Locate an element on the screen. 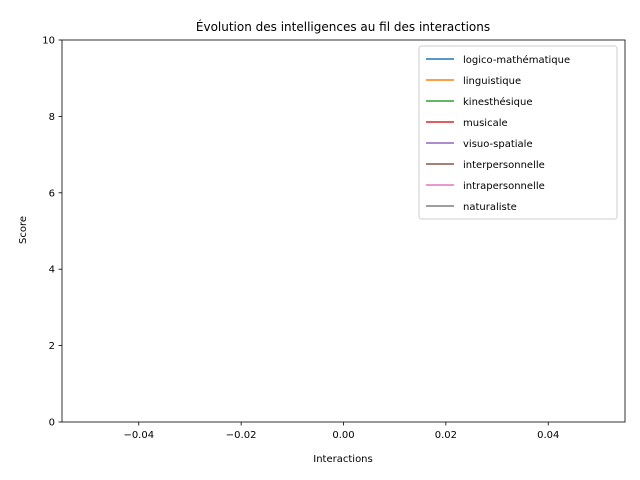 The image size is (640, 480). legend-label: naturaliste is located at coordinates (490, 207).